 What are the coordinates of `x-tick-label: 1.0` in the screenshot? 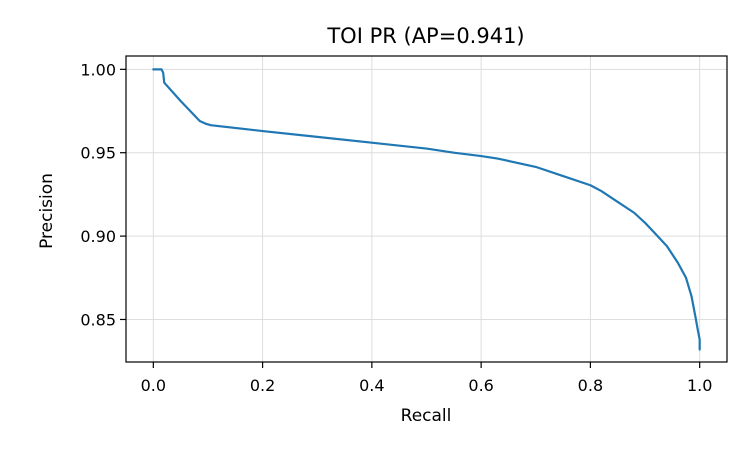 It's located at (699, 385).